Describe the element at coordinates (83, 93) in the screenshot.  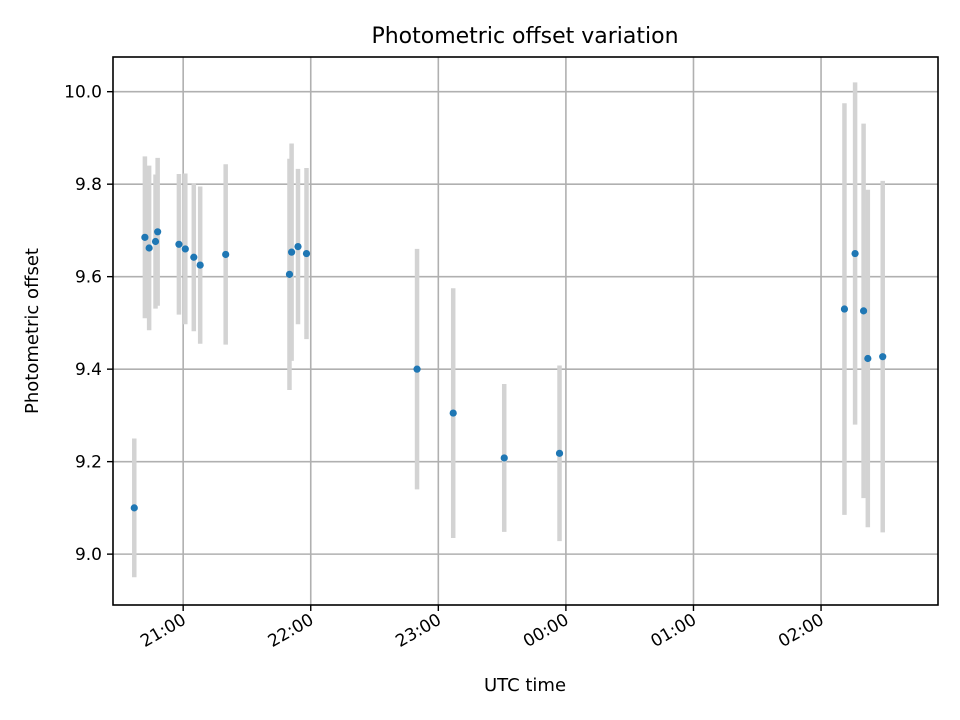
I see `y-tick-label: 10.0` at that location.